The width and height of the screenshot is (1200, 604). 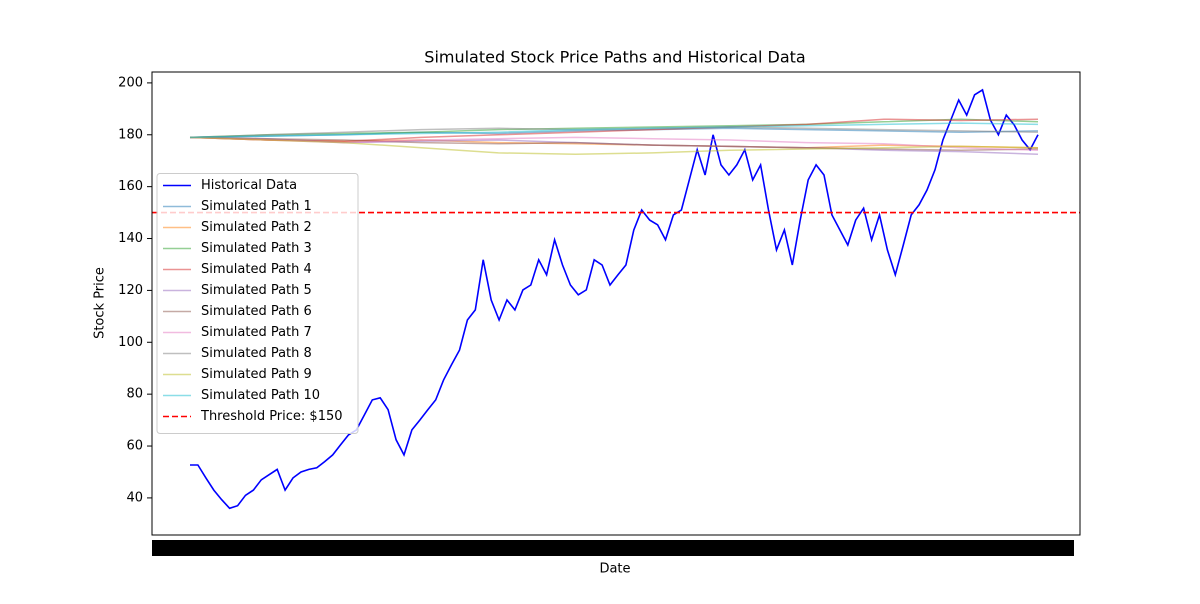 I want to click on legend-label: Simulated Path 6, so click(x=256, y=311).